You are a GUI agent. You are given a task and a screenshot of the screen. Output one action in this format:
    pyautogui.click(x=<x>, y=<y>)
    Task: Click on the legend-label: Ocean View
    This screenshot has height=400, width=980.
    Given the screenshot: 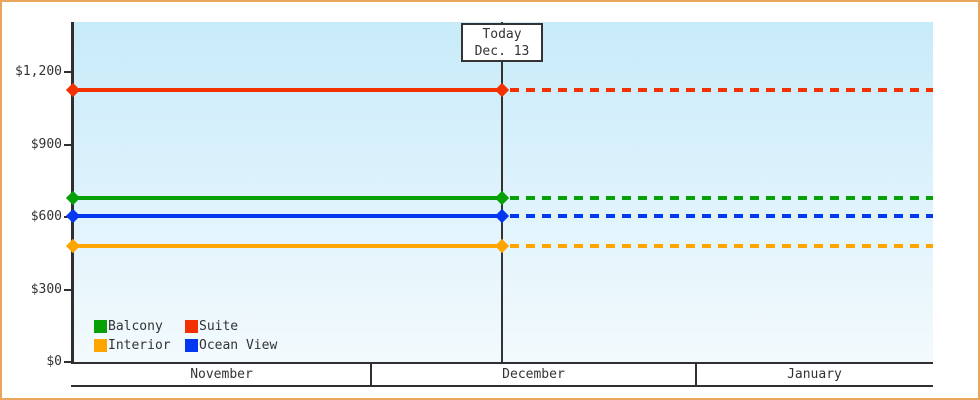 What is the action you would take?
    pyautogui.click(x=238, y=345)
    